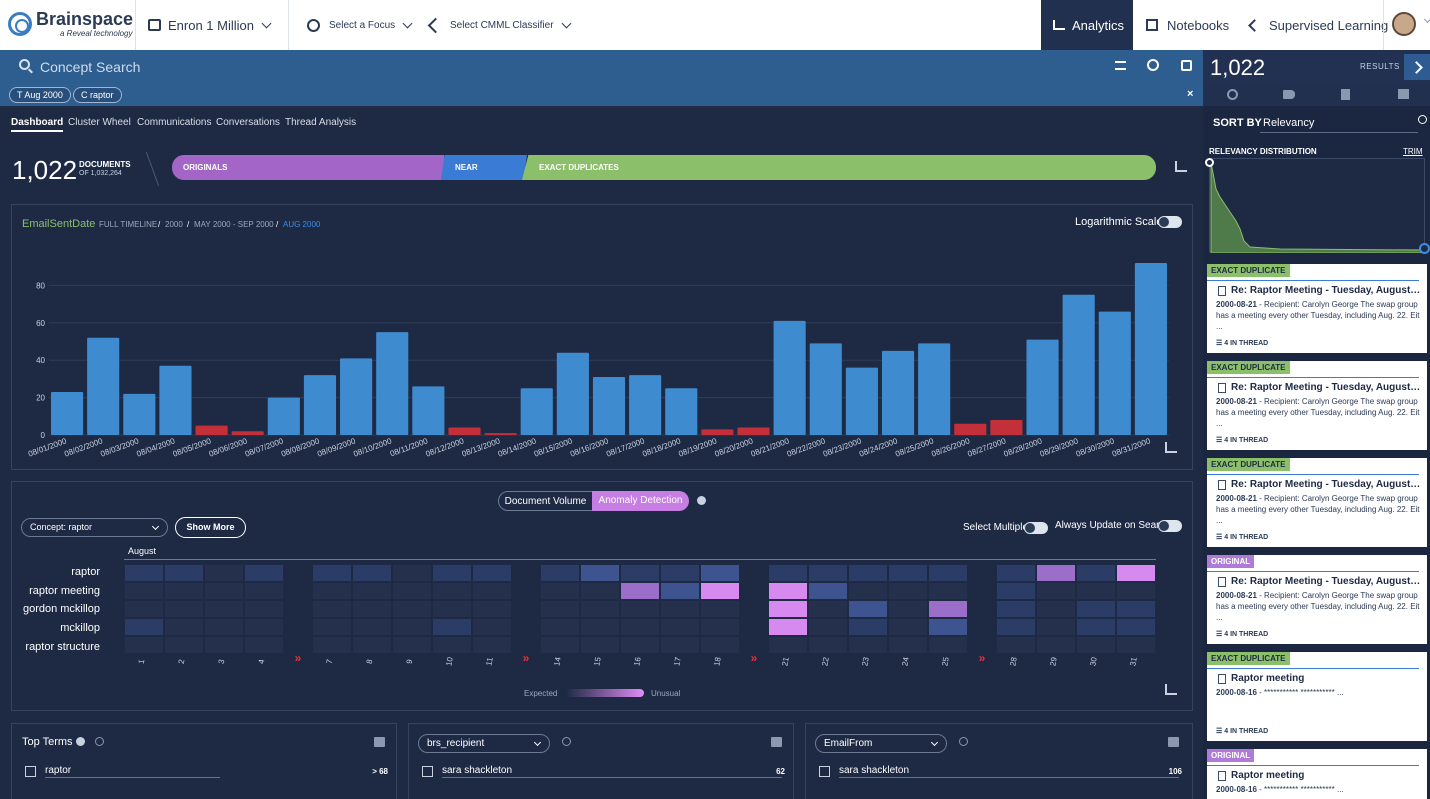  I want to click on trim-handle-start, so click(1209, 162).